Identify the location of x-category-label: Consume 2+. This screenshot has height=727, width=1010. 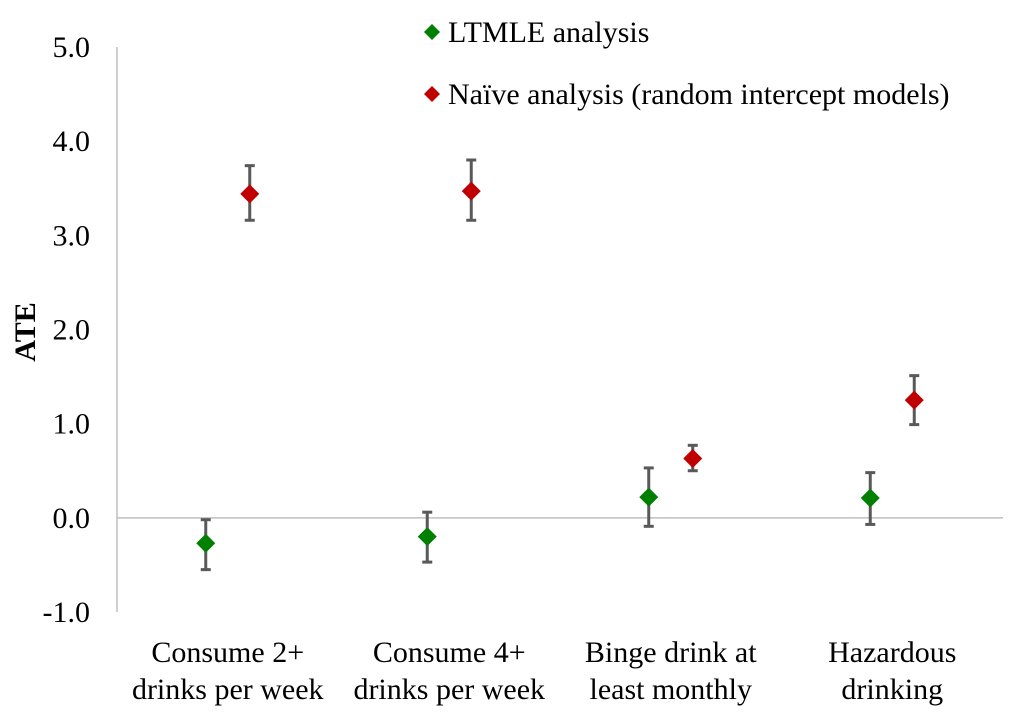
(227, 652).